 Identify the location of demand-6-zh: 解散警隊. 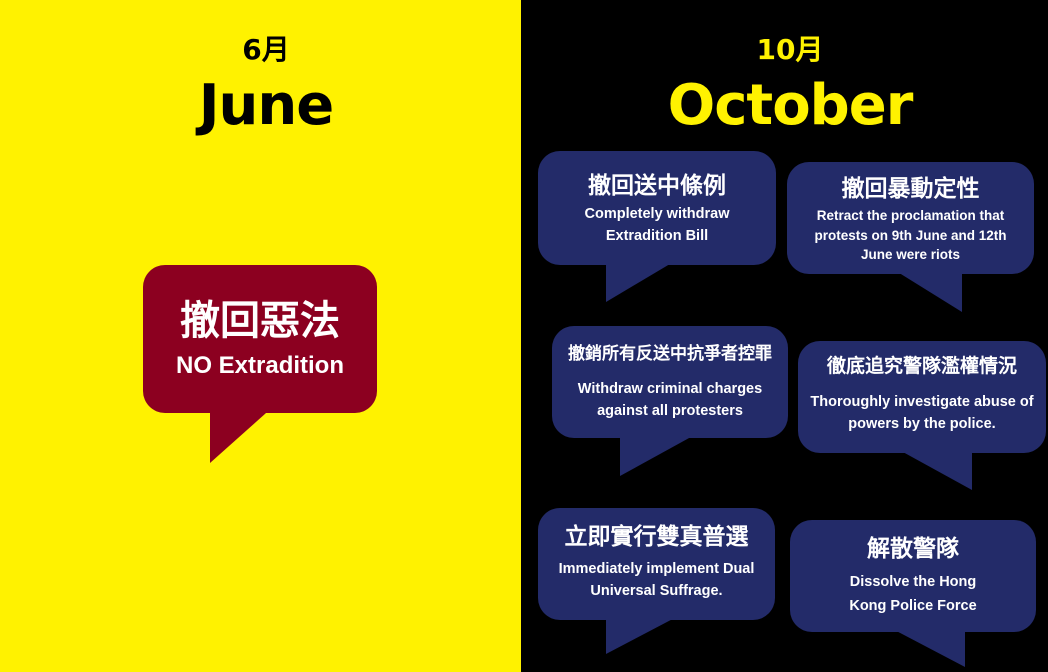
(913, 549).